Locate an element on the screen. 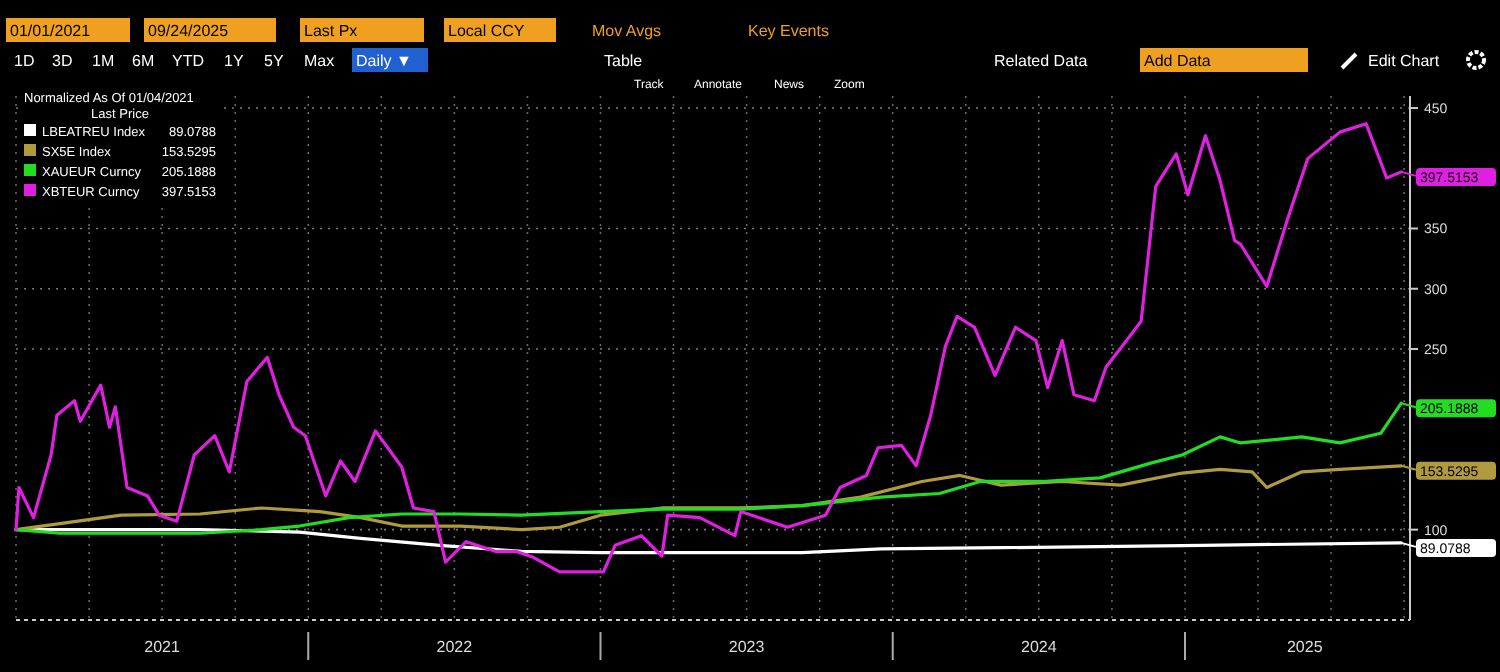 This screenshot has width=1500, height=672. text: Add Data is located at coordinates (1178, 60).